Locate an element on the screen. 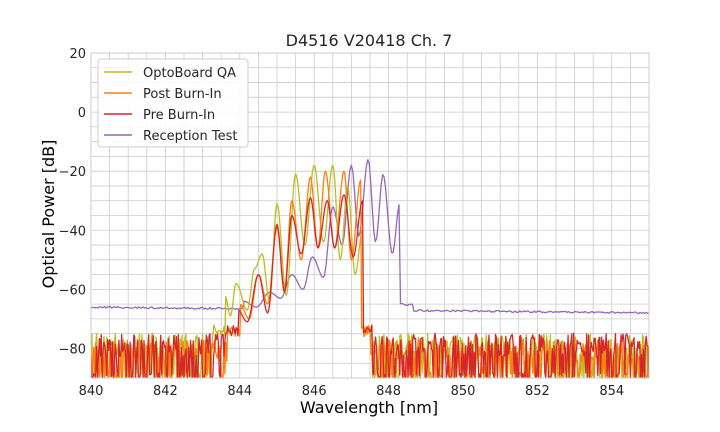 The height and width of the screenshot is (432, 720). y-tick-label: 20 is located at coordinates (77, 54).